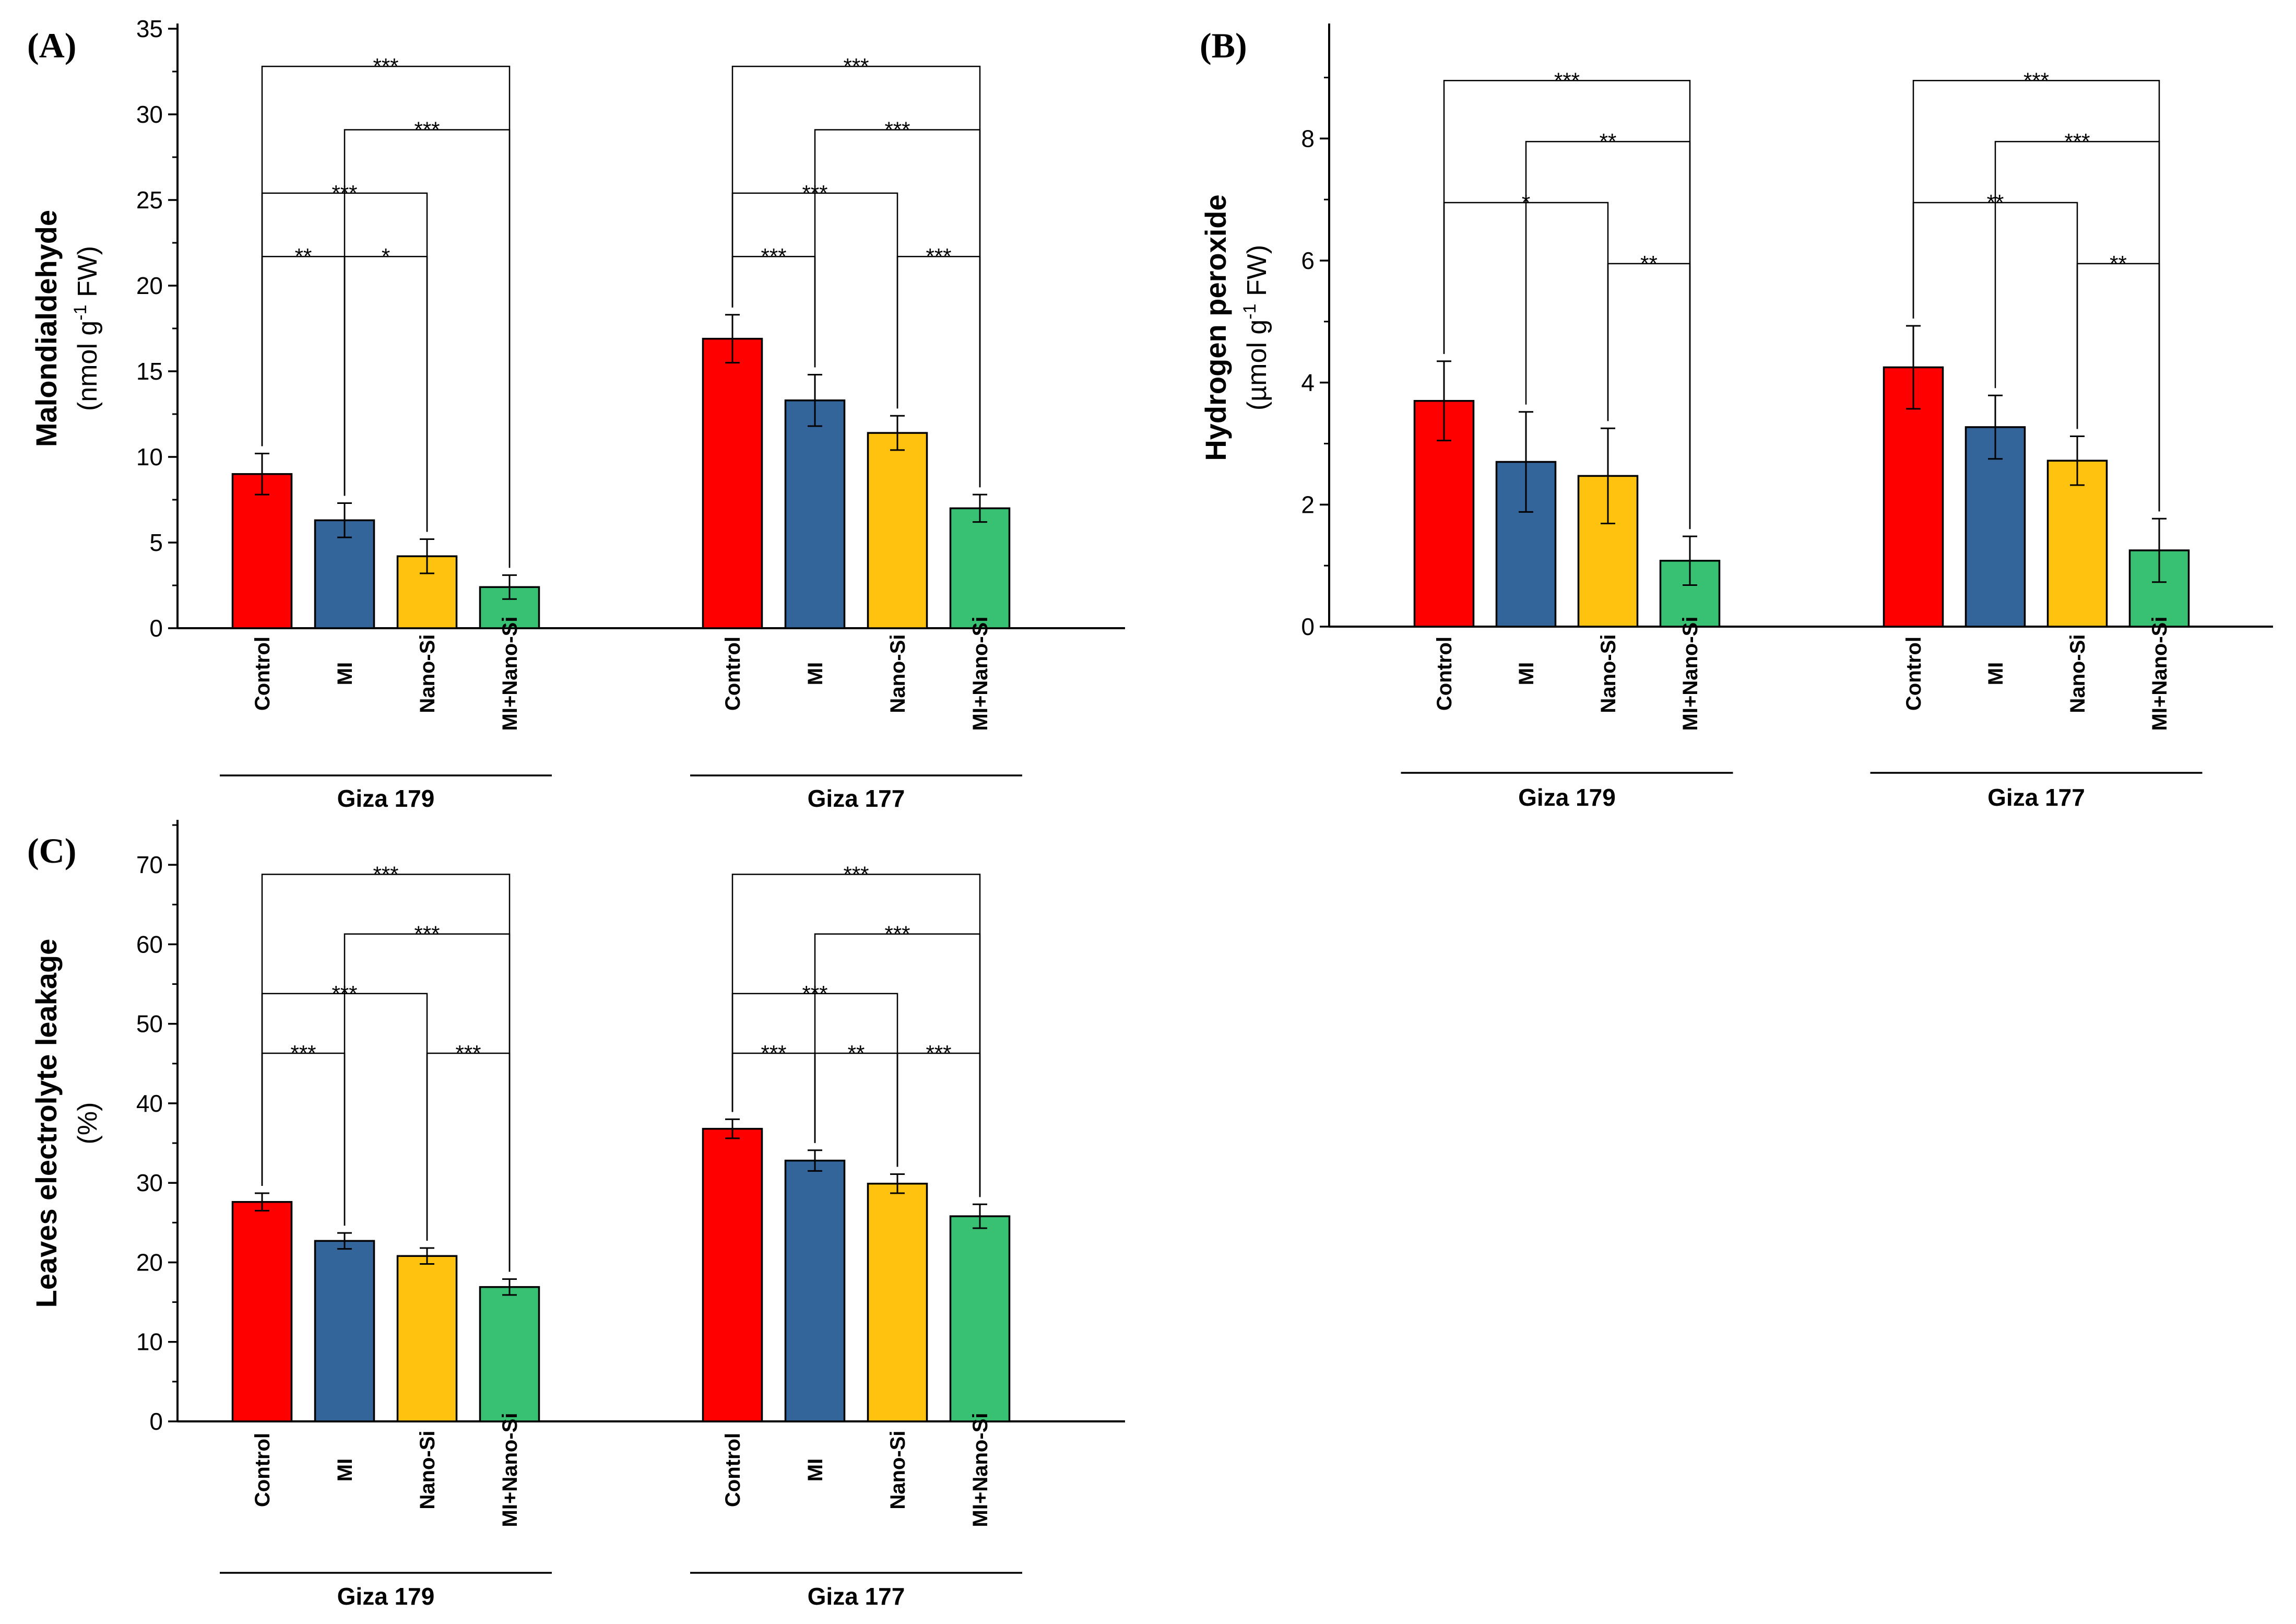 The image size is (2296, 1624). I want to click on panel-label: (A), so click(51, 45).